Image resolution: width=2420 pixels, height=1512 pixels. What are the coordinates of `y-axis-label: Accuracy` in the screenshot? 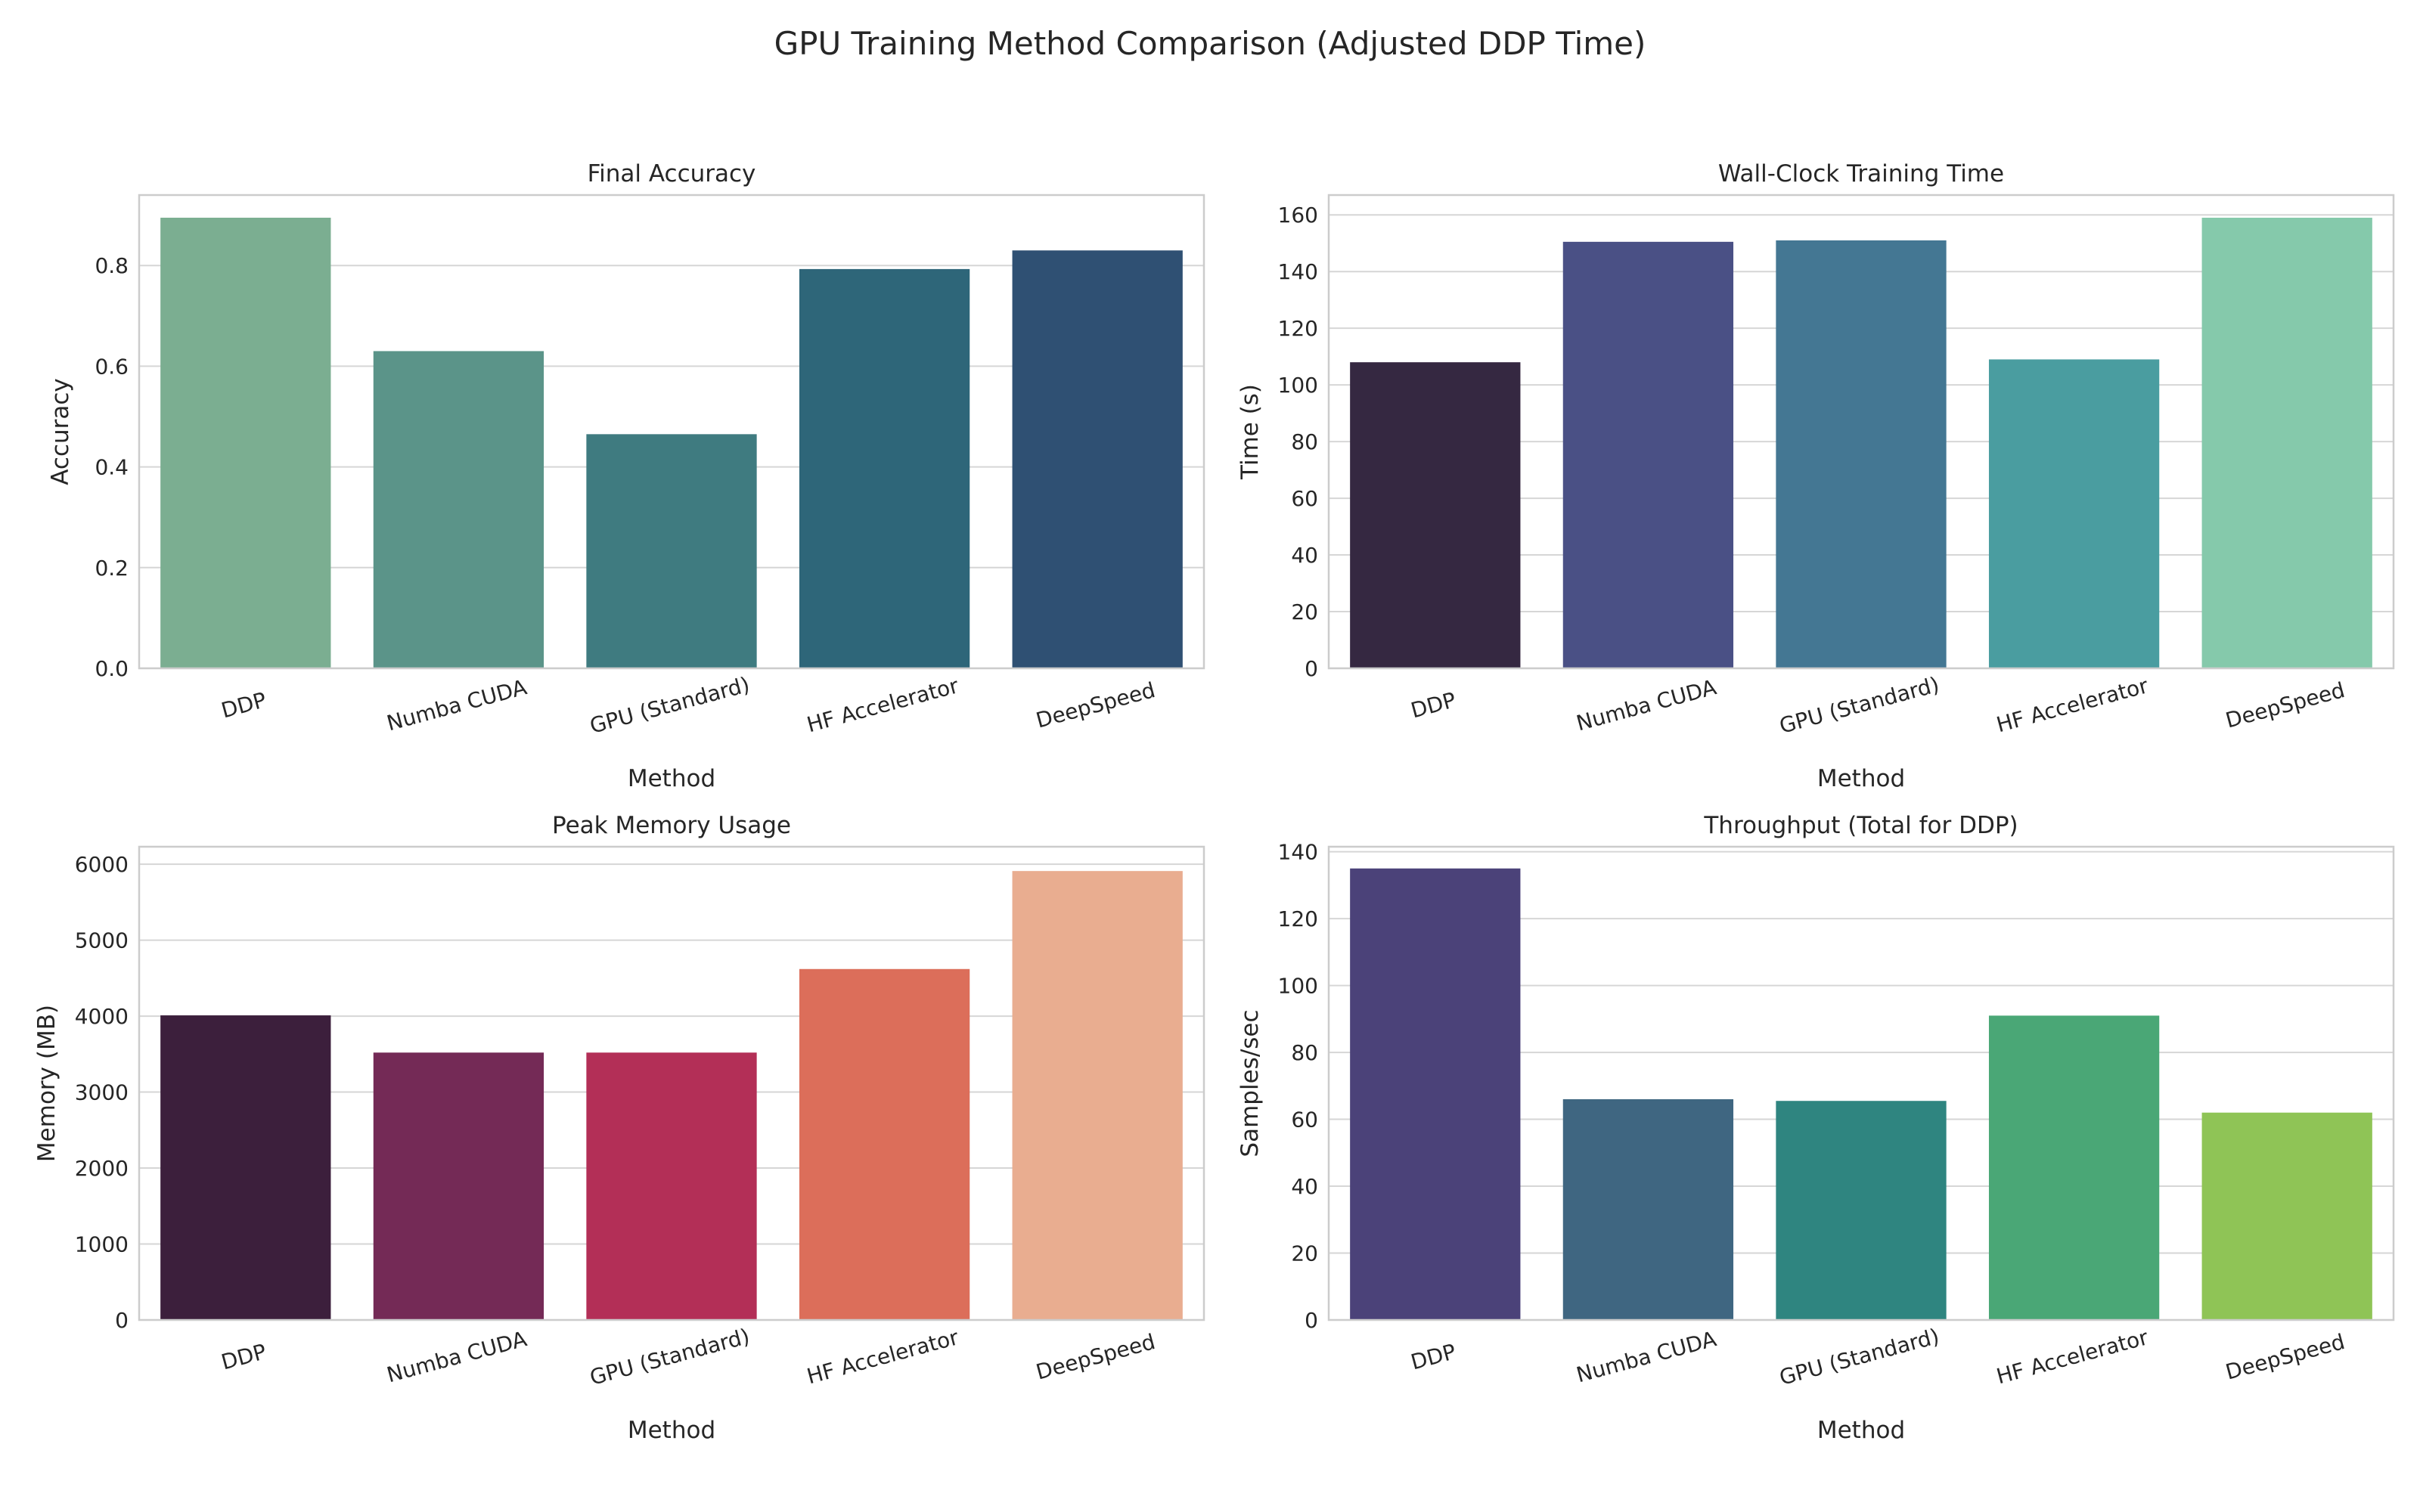 It's located at (60, 431).